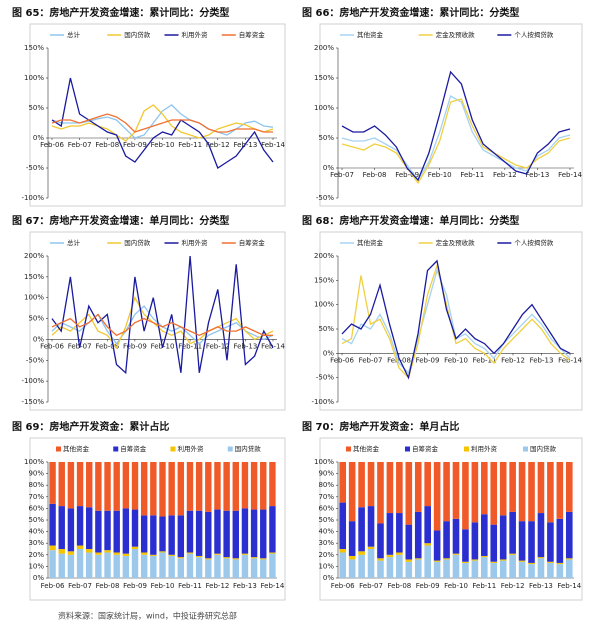 The height and width of the screenshot is (631, 595). Describe the element at coordinates (137, 242) in the screenshot. I see `legend-label: 国内贷款` at that location.